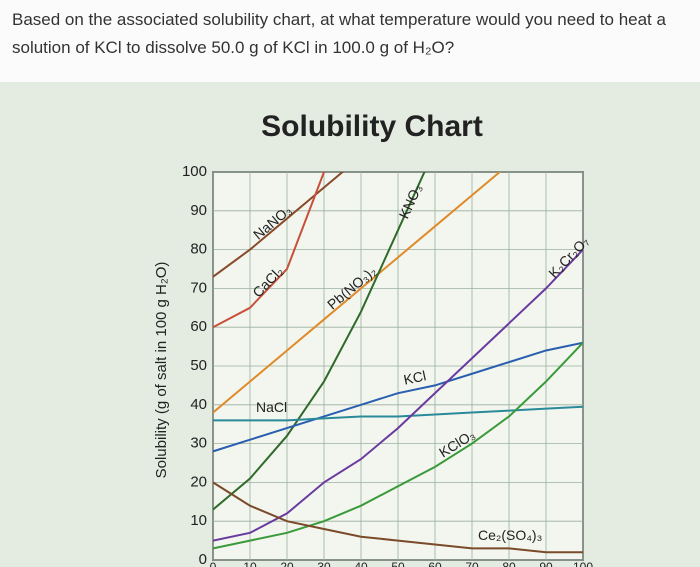 Image resolution: width=700 pixels, height=567 pixels. What do you see at coordinates (198, 365) in the screenshot?
I see `y-tick-label: 50` at bounding box center [198, 365].